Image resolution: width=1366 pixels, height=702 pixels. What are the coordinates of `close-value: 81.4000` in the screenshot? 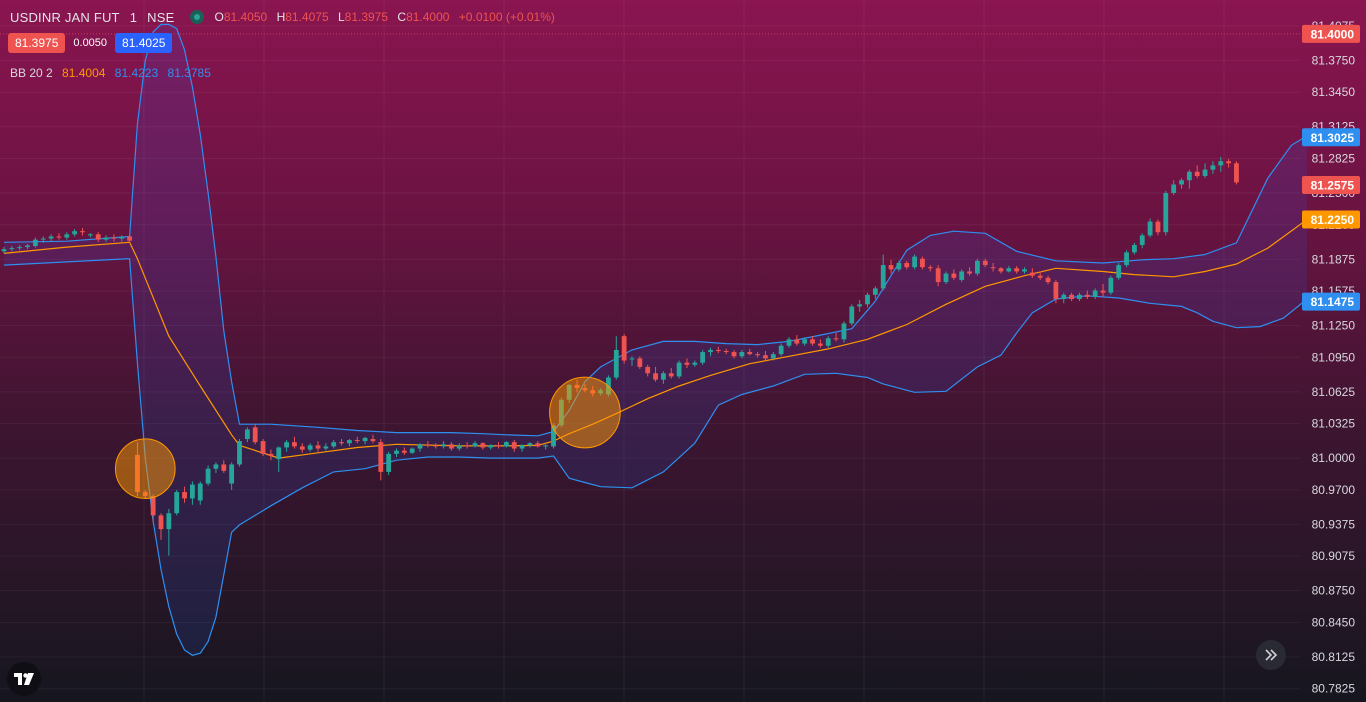 It's located at (428, 17).